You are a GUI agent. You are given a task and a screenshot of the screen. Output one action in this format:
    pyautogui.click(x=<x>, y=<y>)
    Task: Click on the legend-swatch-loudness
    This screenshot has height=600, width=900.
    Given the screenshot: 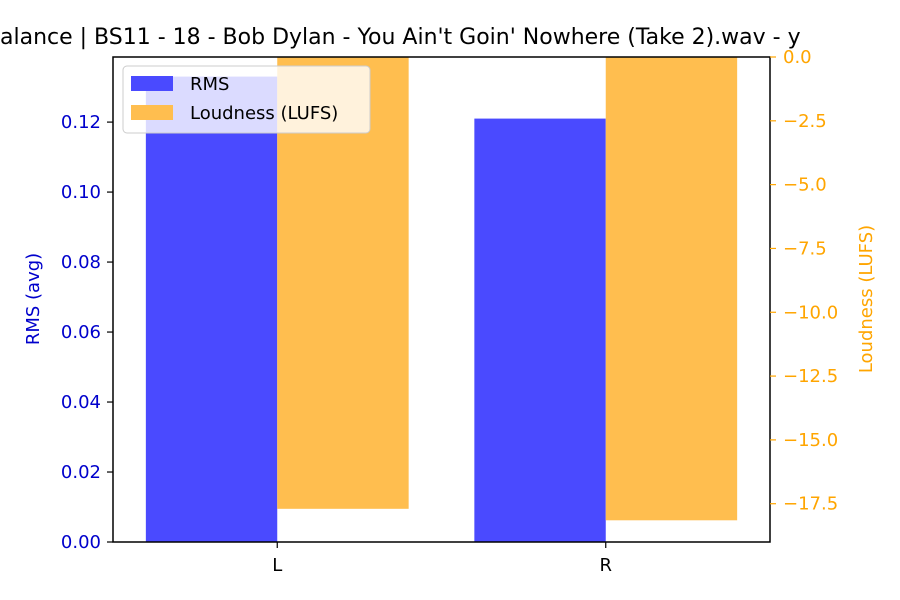 What is the action you would take?
    pyautogui.click(x=152, y=112)
    